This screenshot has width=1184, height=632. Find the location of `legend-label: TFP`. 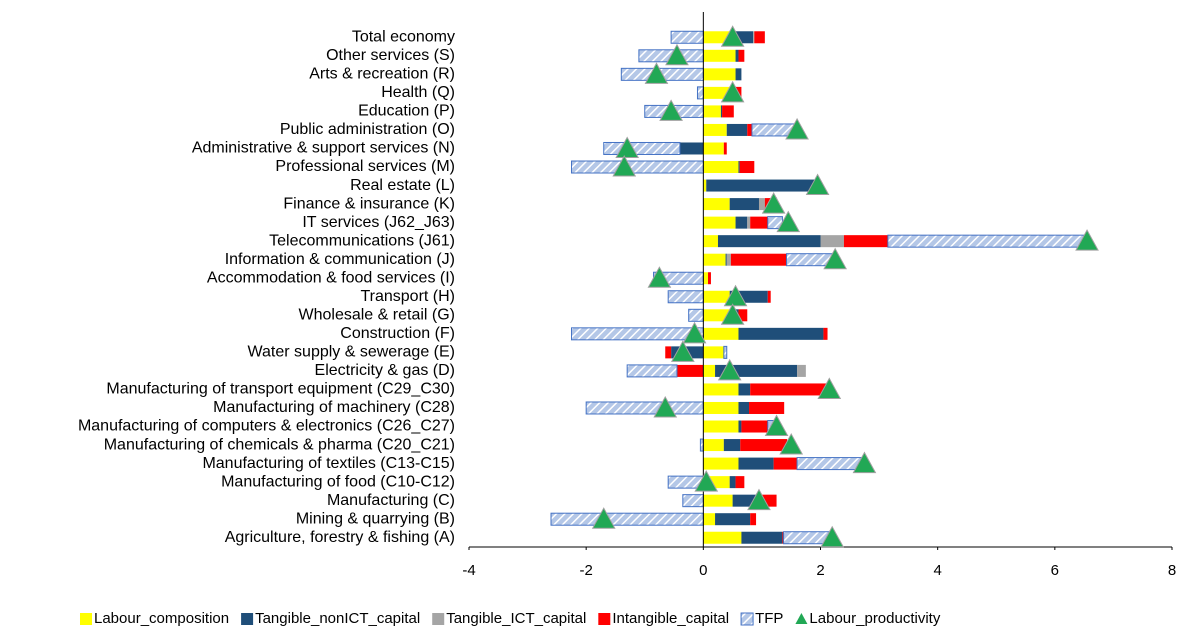

legend-label: TFP is located at coordinates (769, 618).